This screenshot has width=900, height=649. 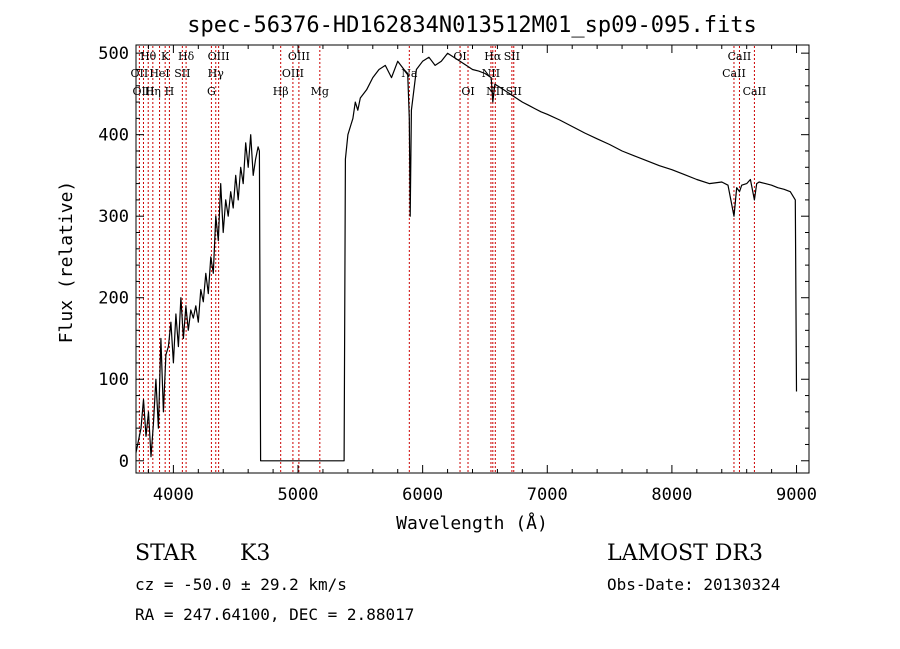 I want to click on x-tick-label-2: 6000, so click(x=422, y=495).